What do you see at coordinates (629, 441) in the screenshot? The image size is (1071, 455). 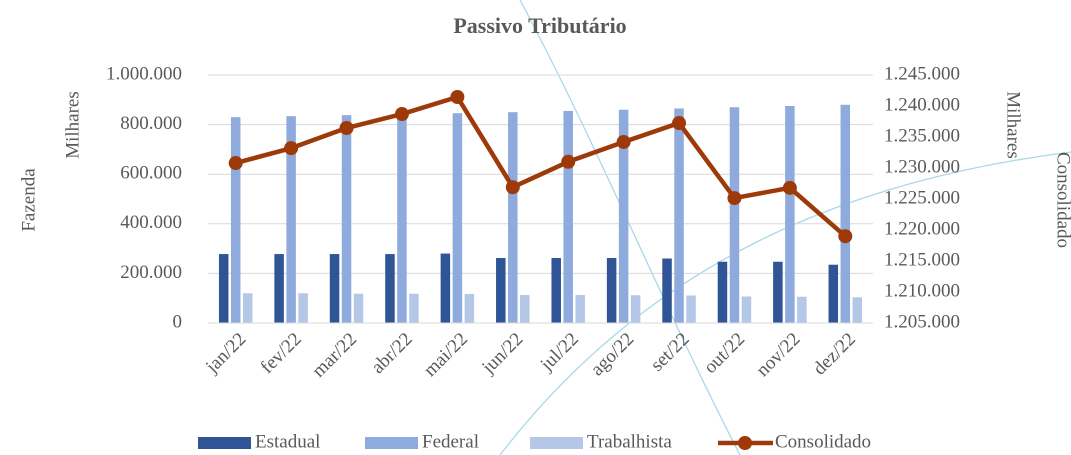 I see `legend-label: Trabalhista` at bounding box center [629, 441].